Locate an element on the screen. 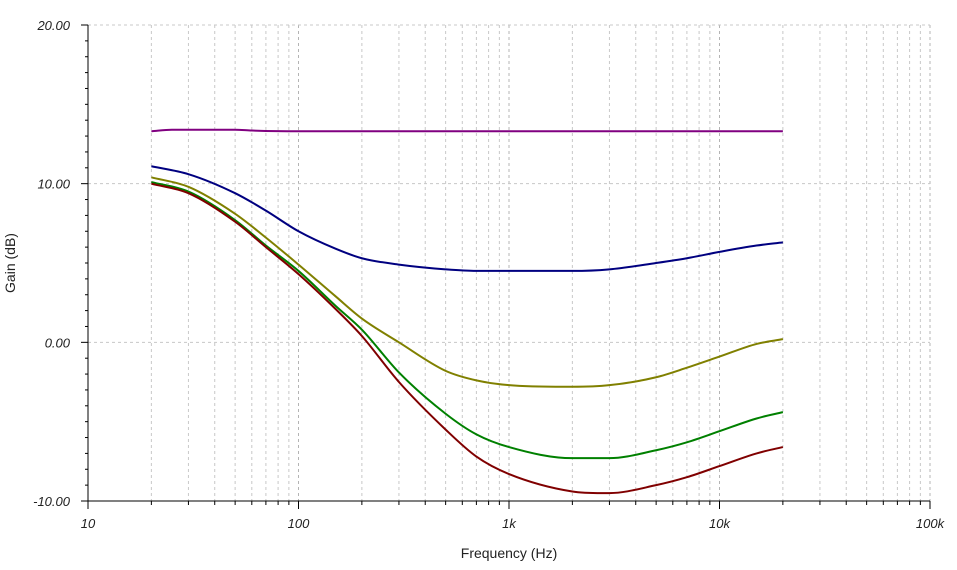  y-axis-title: Gain (dB) is located at coordinates (10, 263).